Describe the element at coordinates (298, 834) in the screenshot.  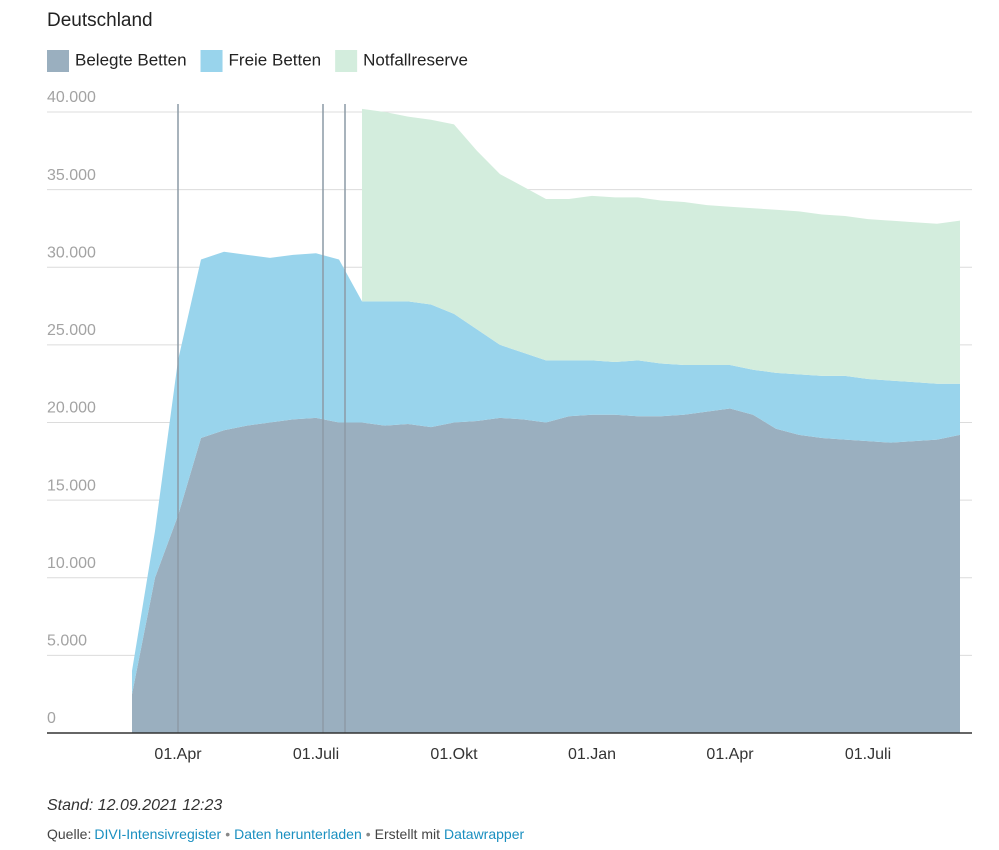
I see `download-link: Daten herunterladen` at that location.